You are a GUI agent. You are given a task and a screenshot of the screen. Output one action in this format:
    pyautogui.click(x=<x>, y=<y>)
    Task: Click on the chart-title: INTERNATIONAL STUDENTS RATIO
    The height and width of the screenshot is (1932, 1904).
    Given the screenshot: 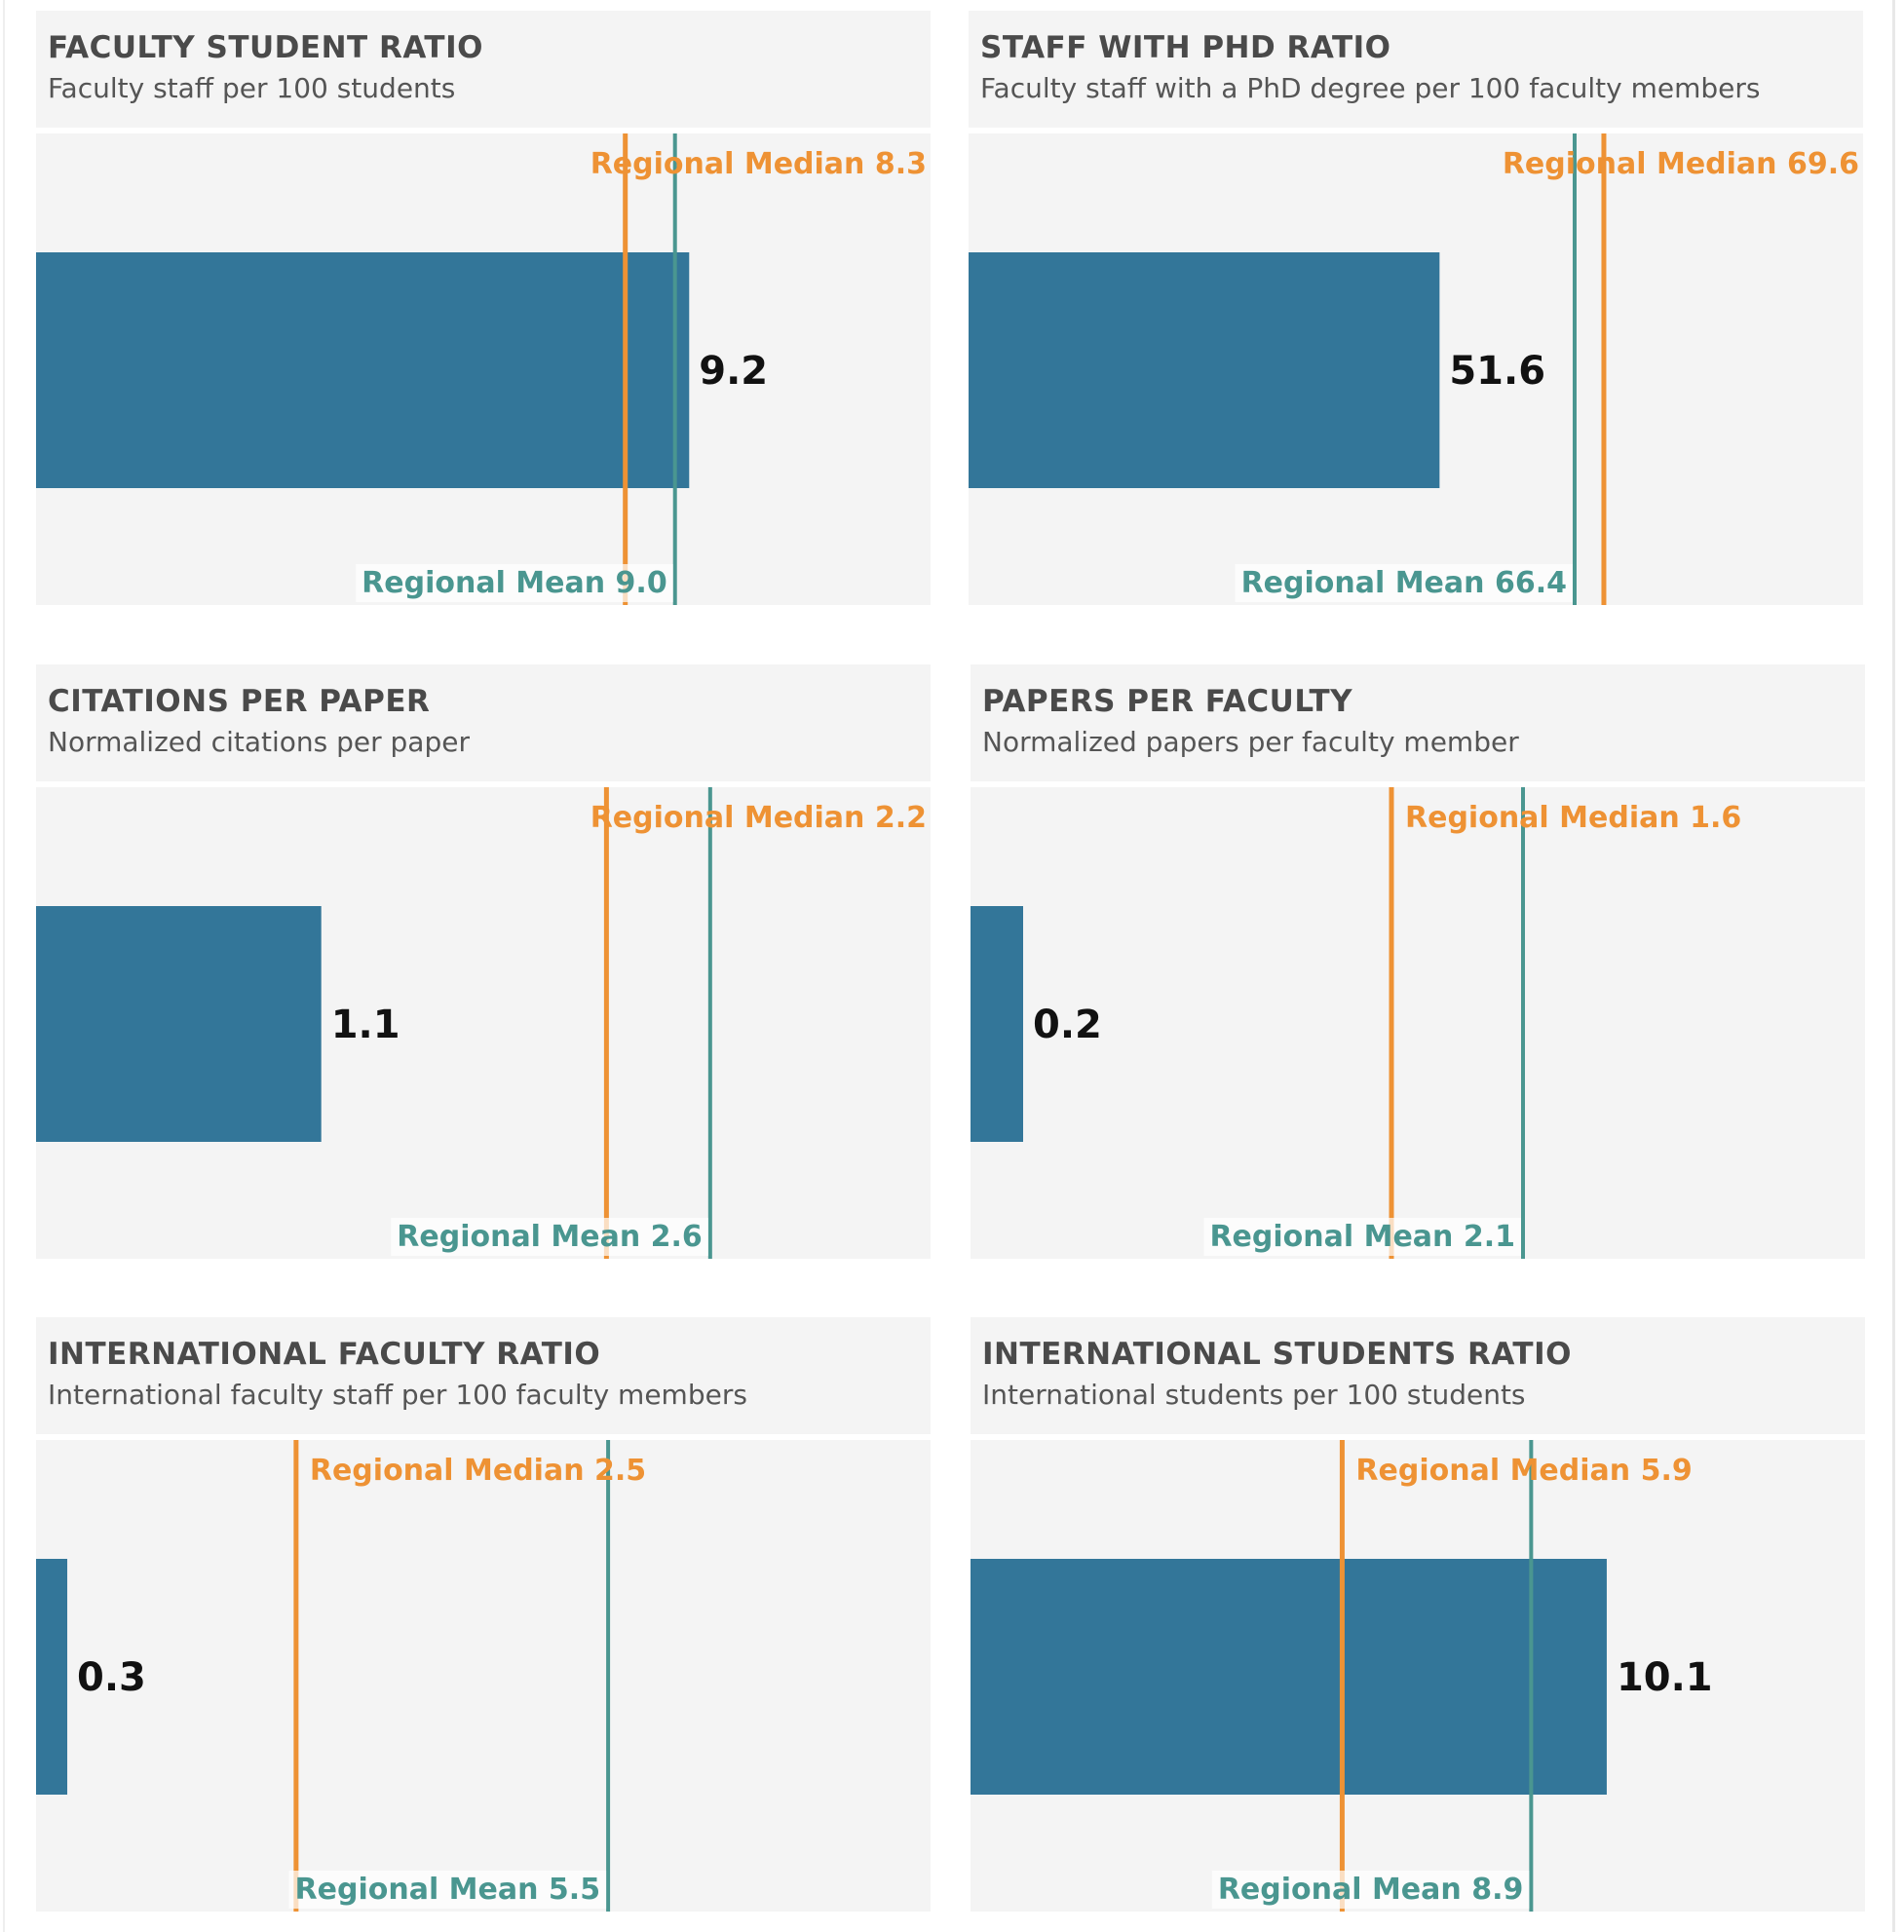 What is the action you would take?
    pyautogui.click(x=1277, y=1354)
    